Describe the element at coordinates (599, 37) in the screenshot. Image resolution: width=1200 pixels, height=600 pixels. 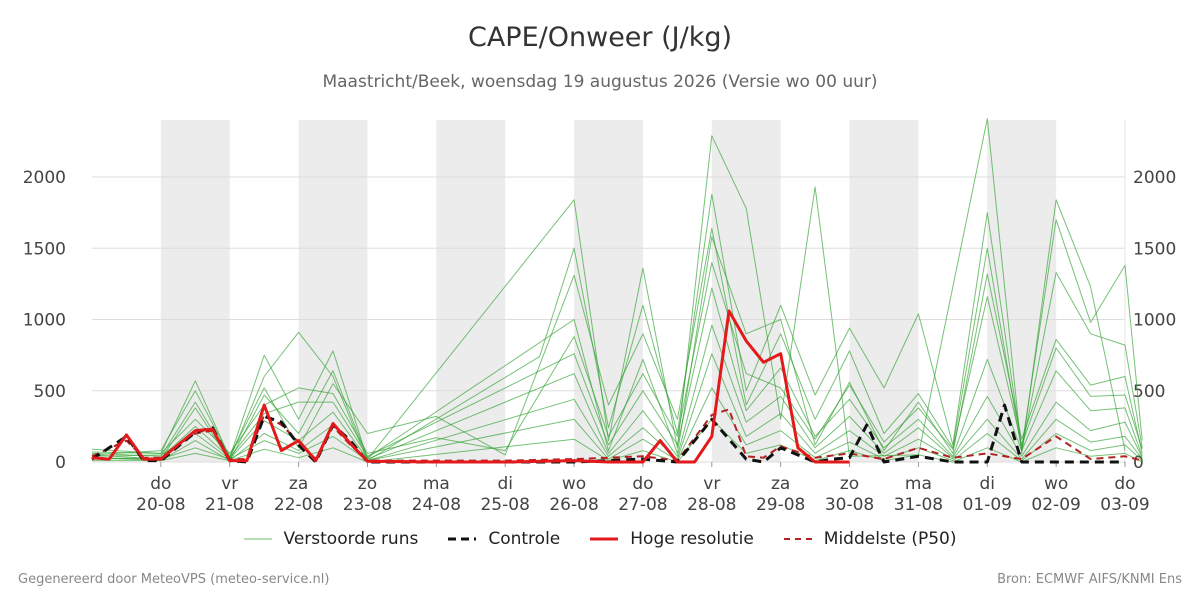
I see `chart-title: CAPE/Onweer (J/kg)` at that location.